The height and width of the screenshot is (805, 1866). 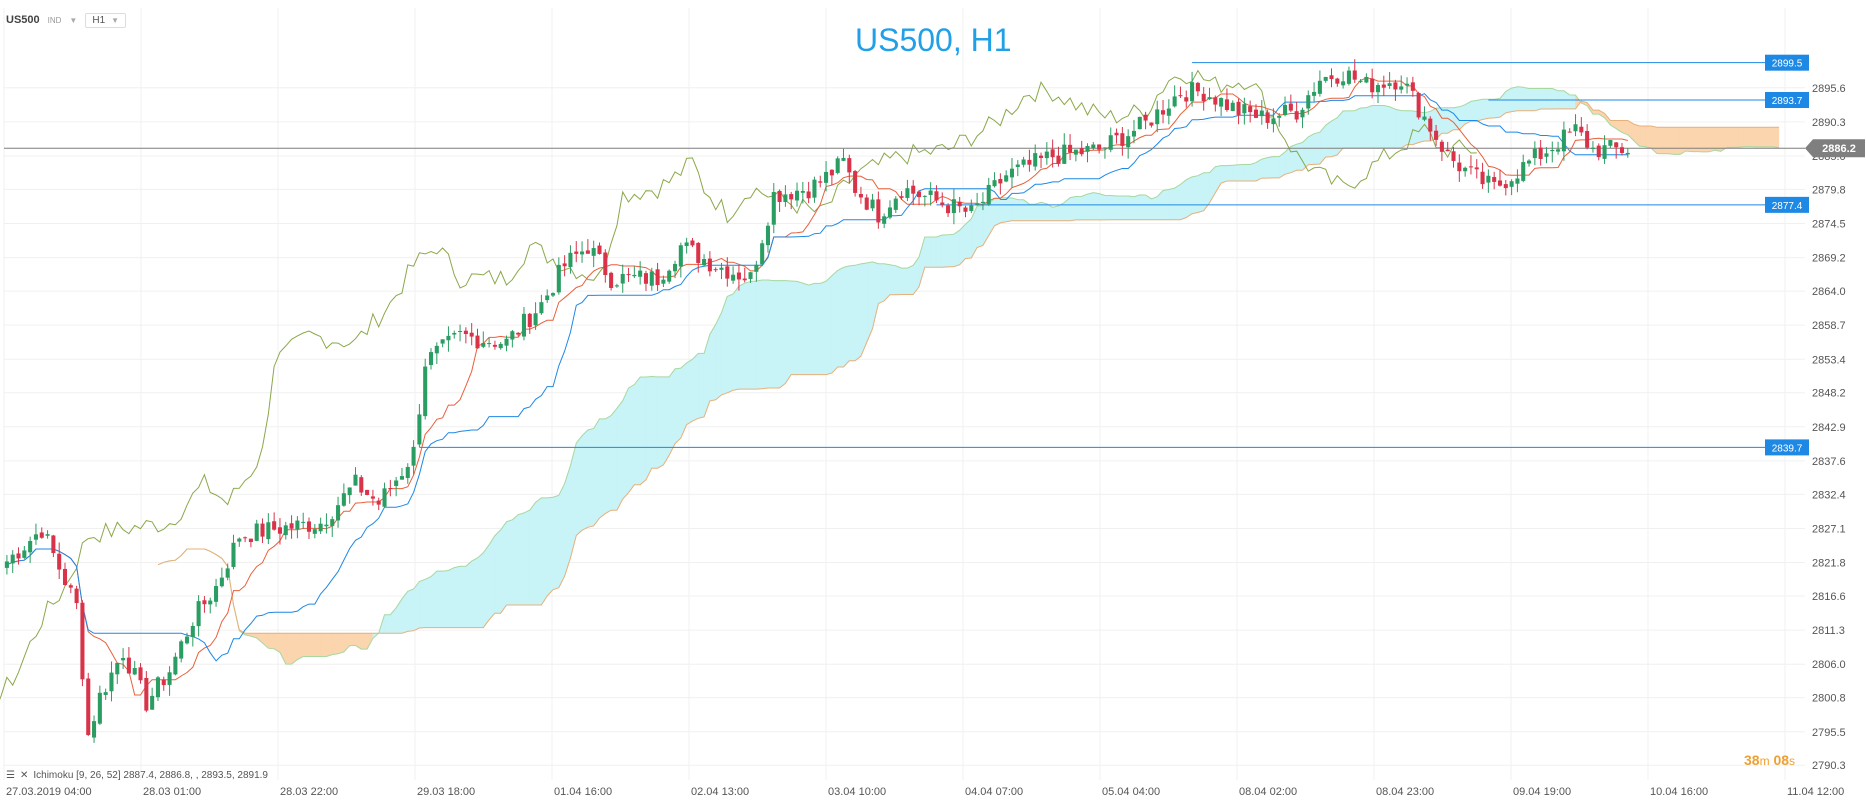 I want to click on close-icon: ✕, so click(x=24, y=775).